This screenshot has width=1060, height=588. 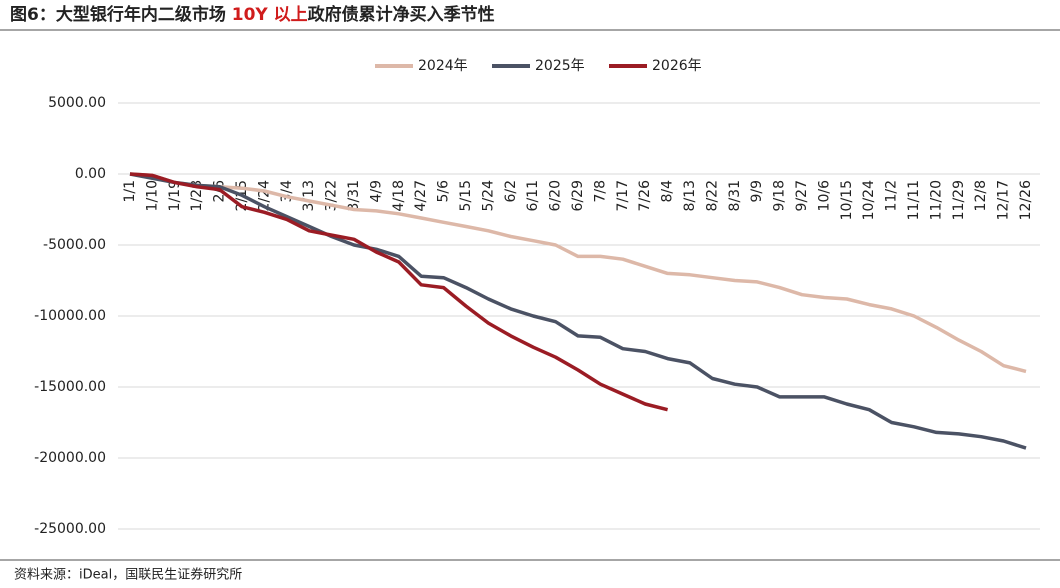 I want to click on chart-title: 图6：大型银行年内二级市场 10Y 以上政府债累计净买入季节性, so click(x=252, y=14).